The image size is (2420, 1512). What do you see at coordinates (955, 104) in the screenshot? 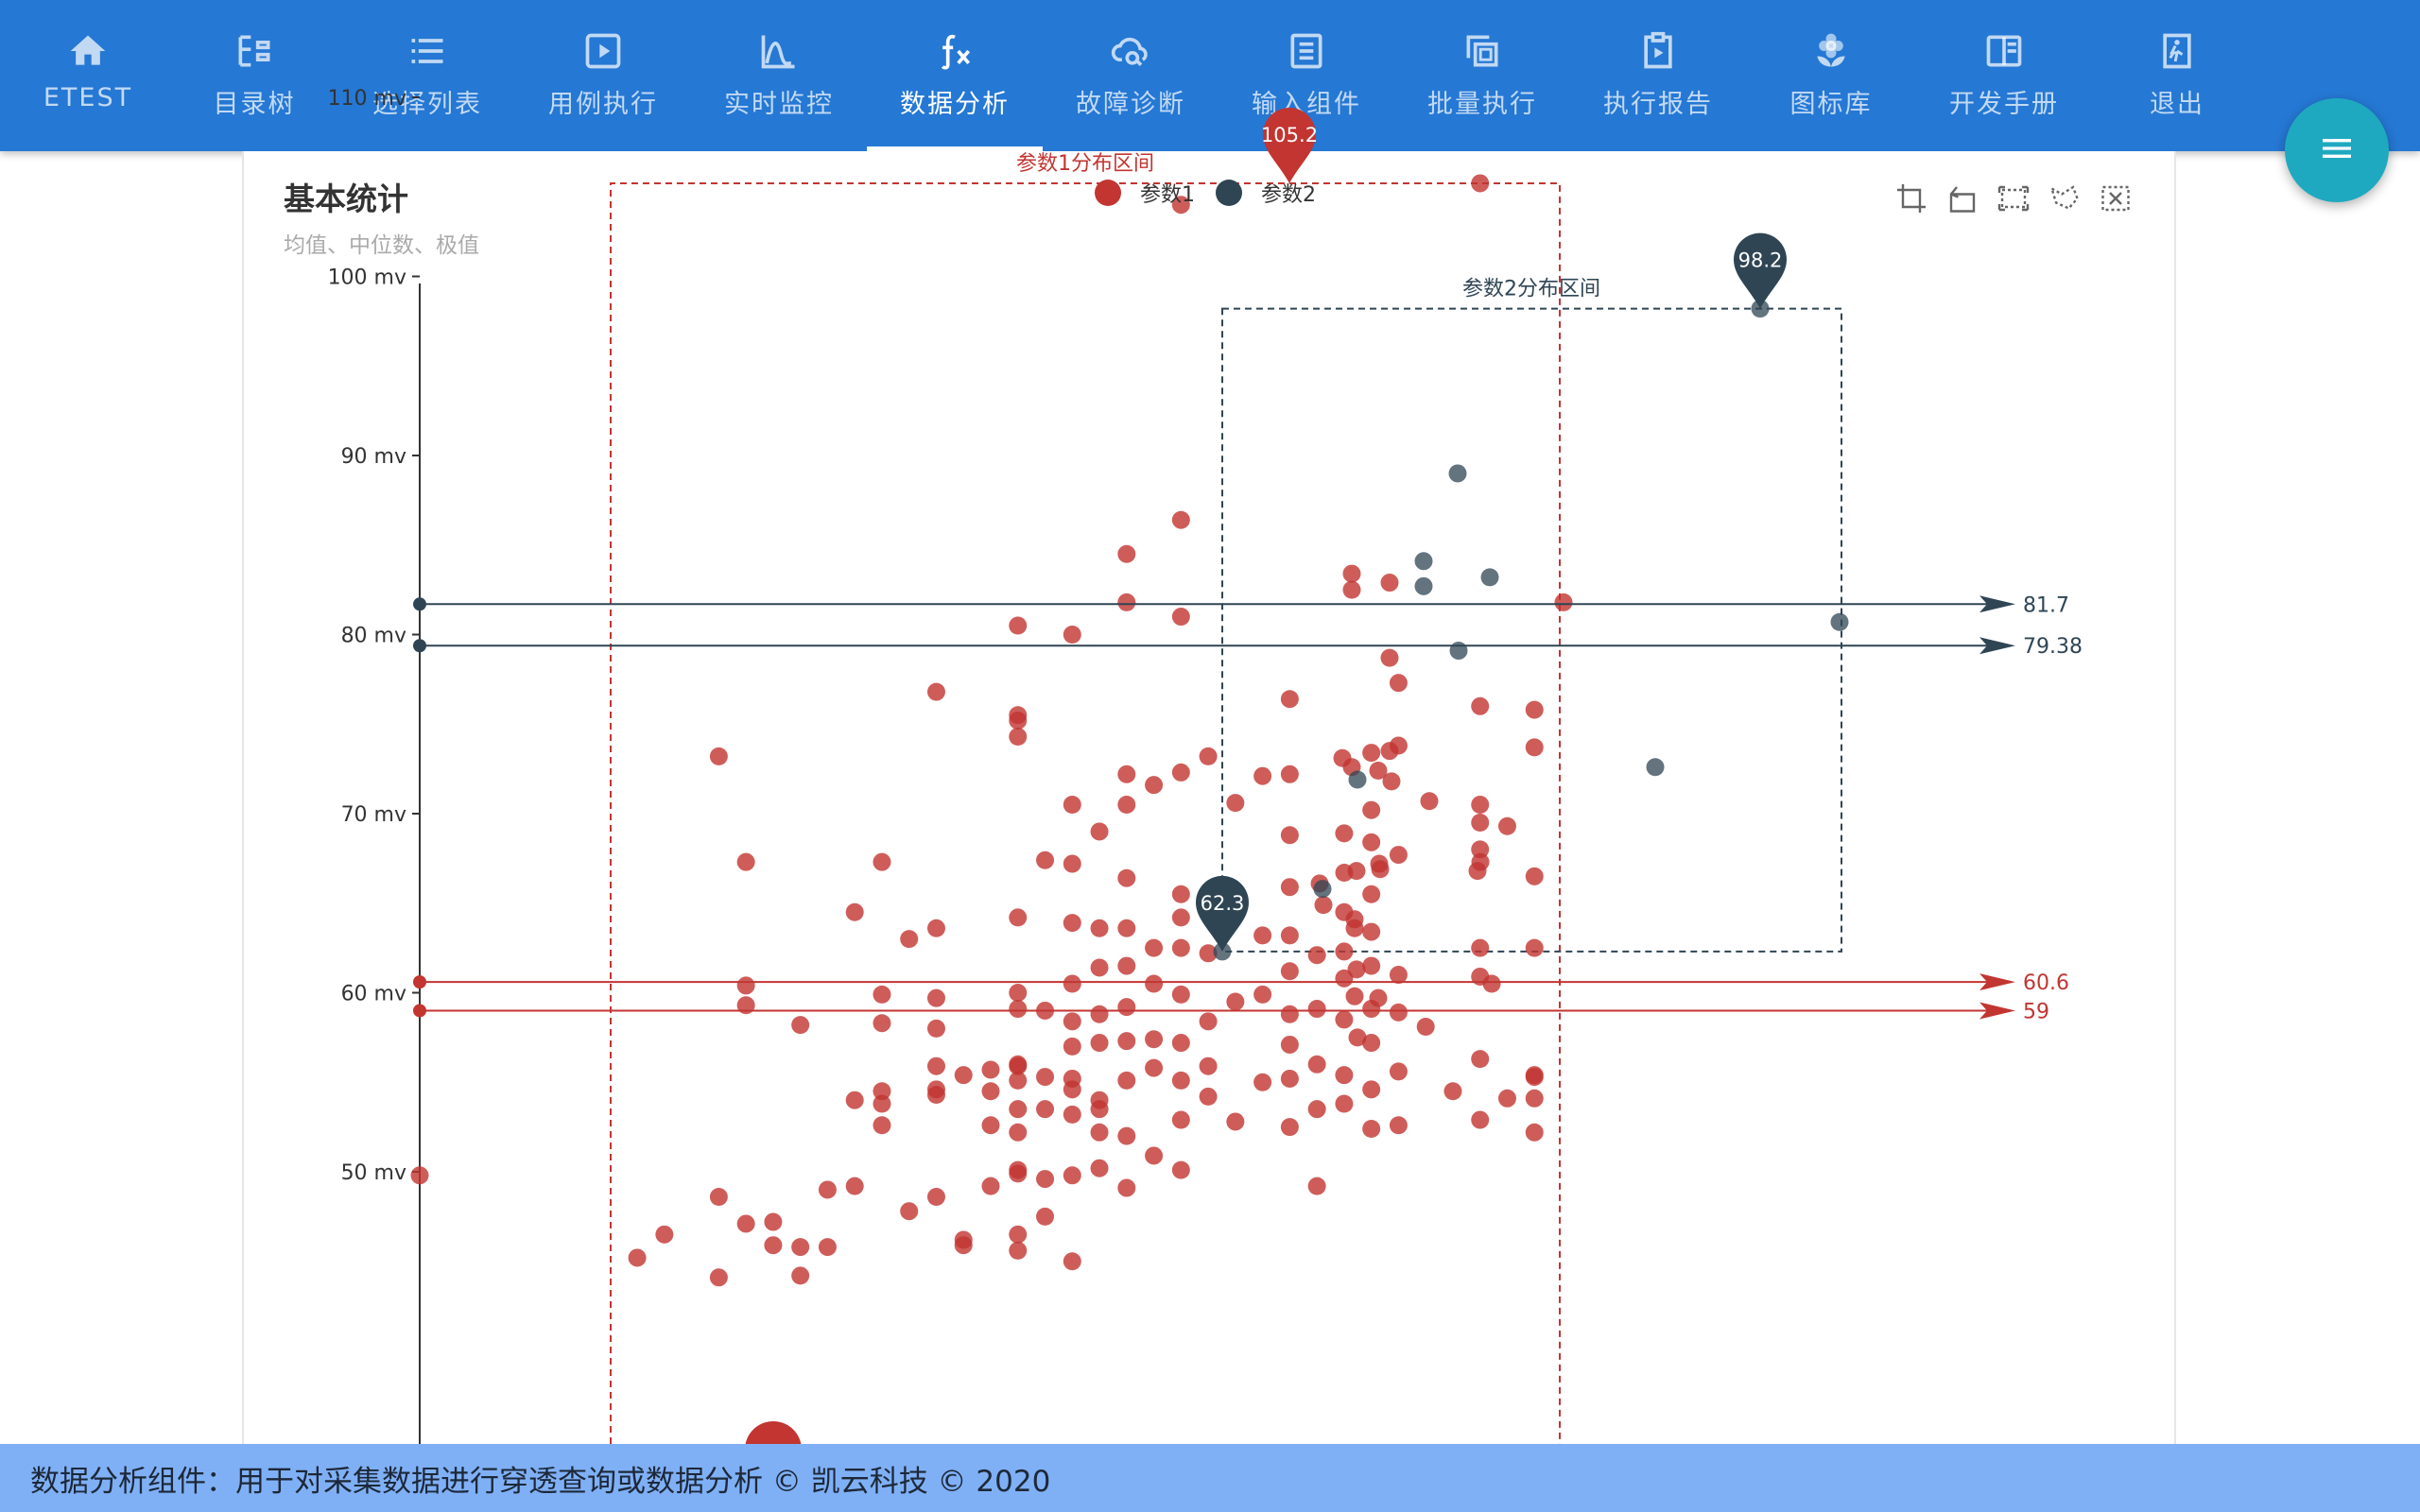
I see `nav-item-label: 数据分析` at bounding box center [955, 104].